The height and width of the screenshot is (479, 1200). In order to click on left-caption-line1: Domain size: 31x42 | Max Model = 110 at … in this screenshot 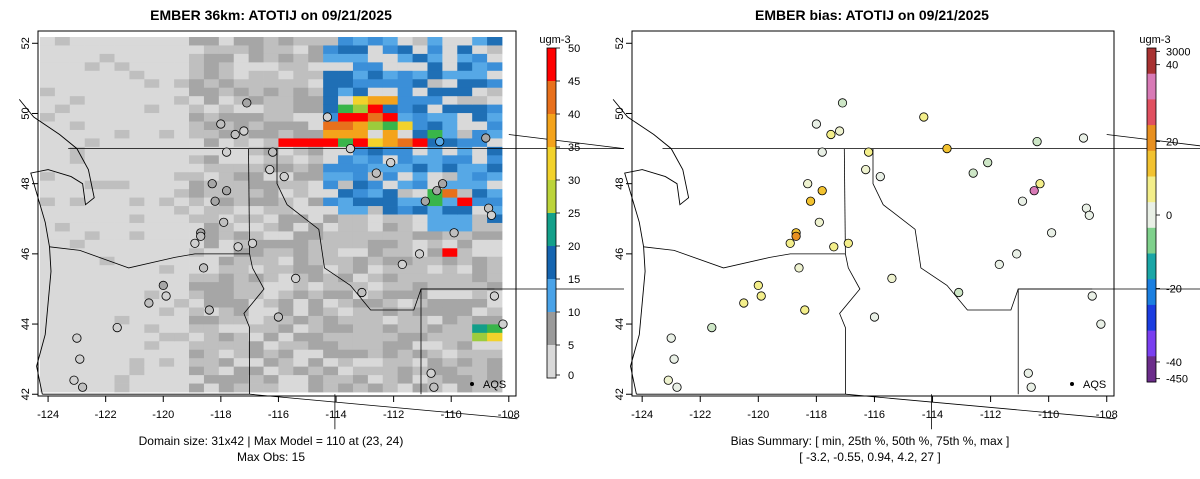, I will do `click(271, 441)`.